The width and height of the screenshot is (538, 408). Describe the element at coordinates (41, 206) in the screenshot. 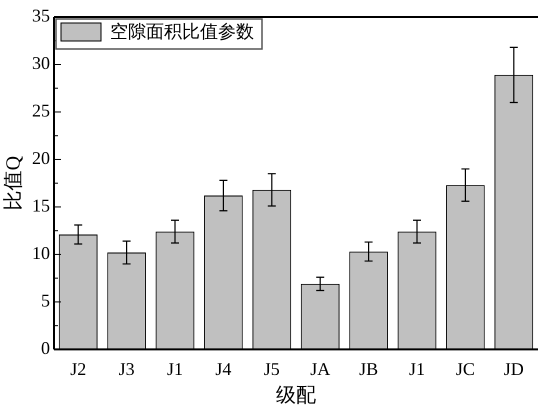

I see `y-tick-label: 15` at that location.